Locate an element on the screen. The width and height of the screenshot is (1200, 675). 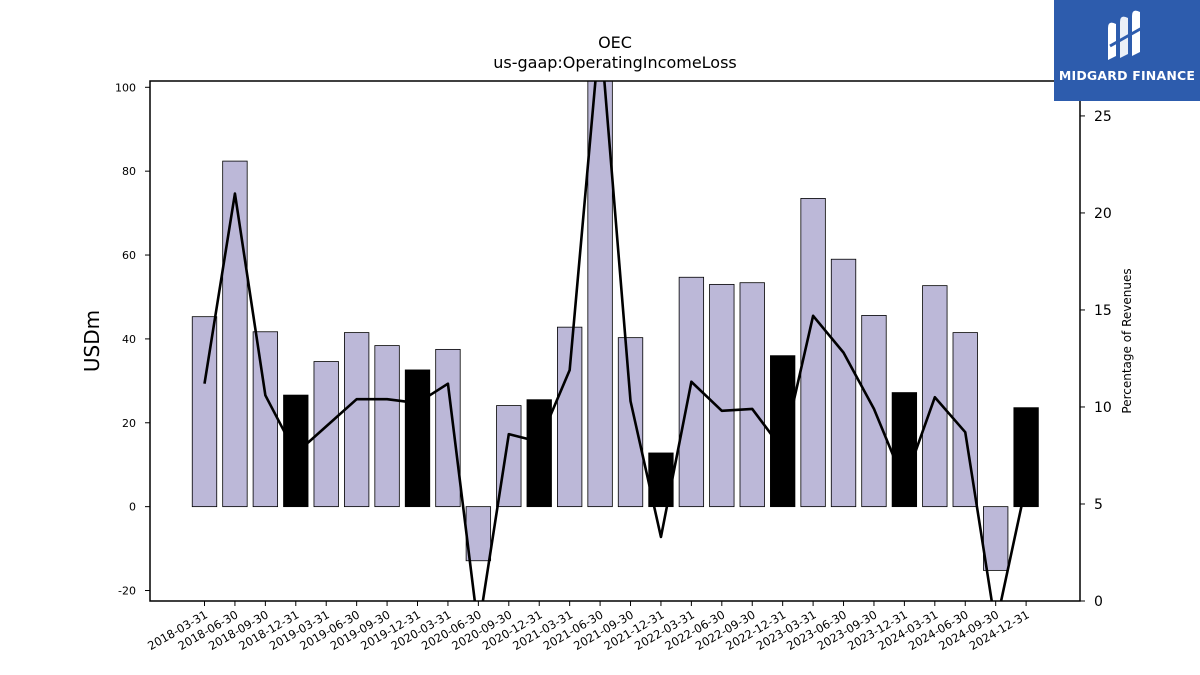
y2-axis: 0 5 10 15 20 25 is located at coordinates (1096, 359).